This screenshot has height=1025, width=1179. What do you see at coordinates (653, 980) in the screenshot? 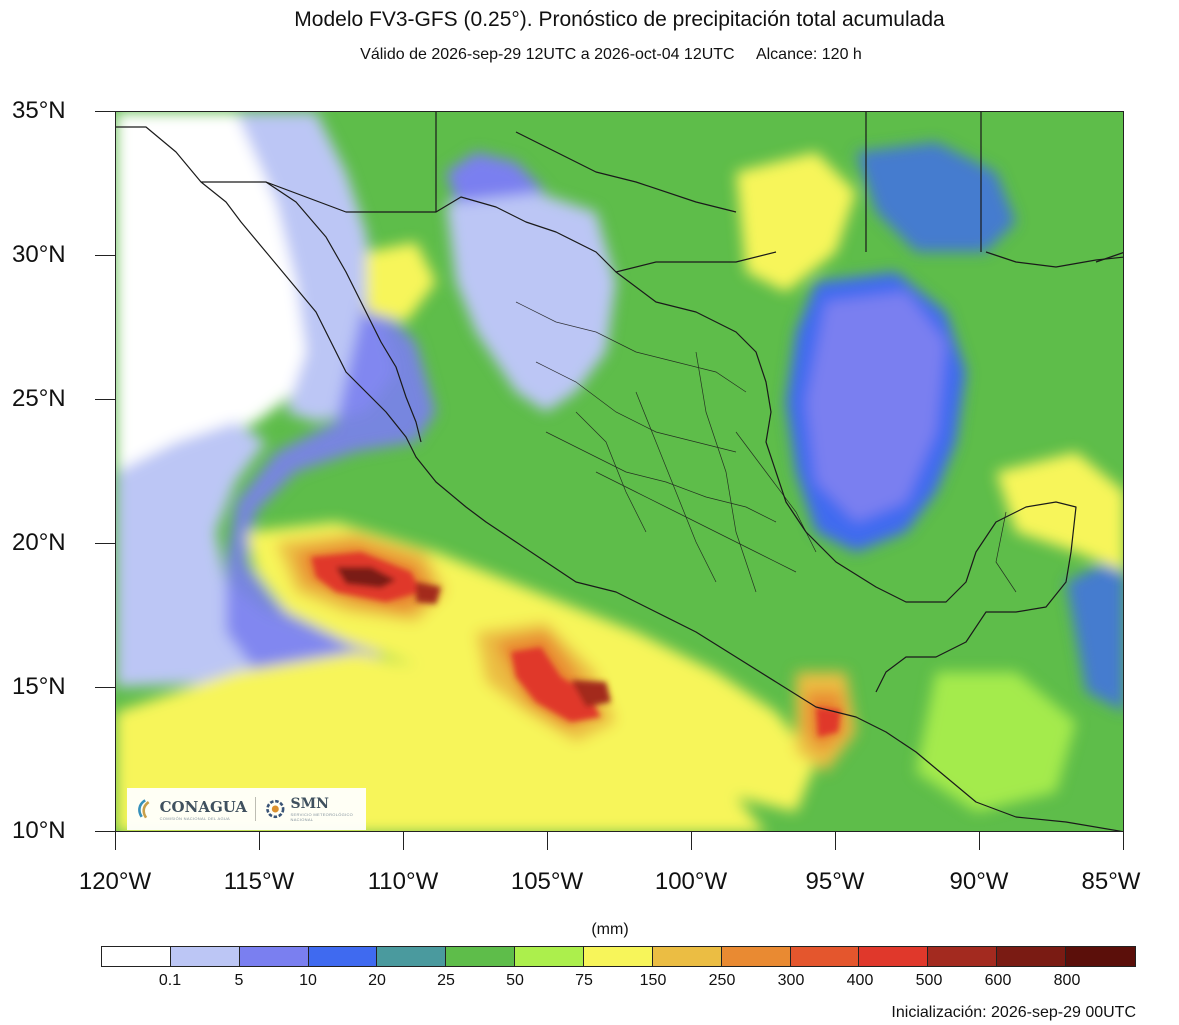
I see `colorbar-label: 150` at bounding box center [653, 980].